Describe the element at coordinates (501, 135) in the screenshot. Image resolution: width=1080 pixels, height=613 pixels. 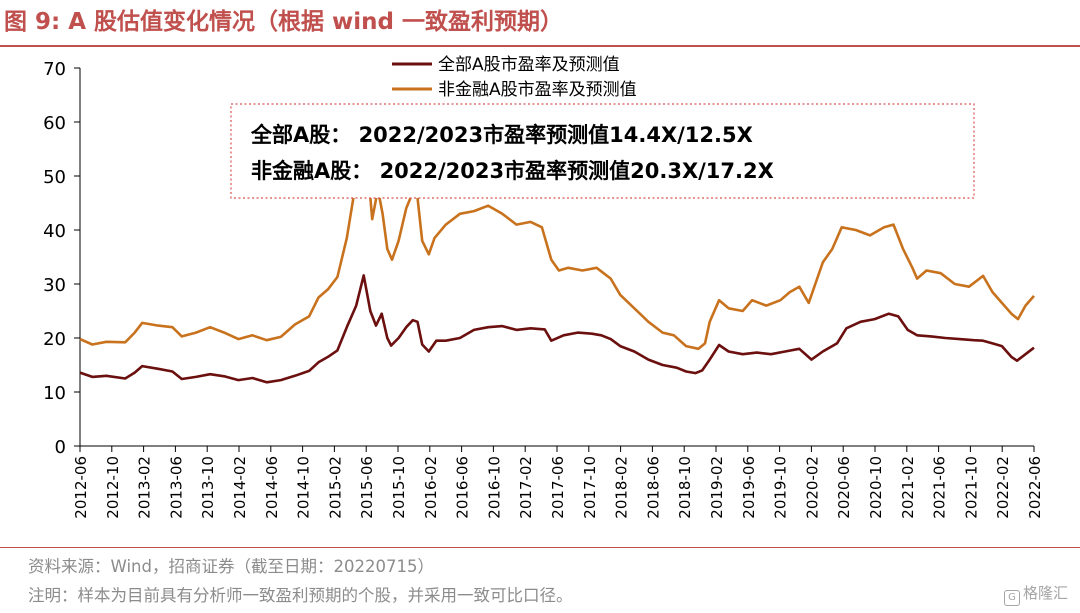
I see `annotation-line-all: 全部A股： 2022/2023市盈率预测值14.4X/12.5X` at that location.